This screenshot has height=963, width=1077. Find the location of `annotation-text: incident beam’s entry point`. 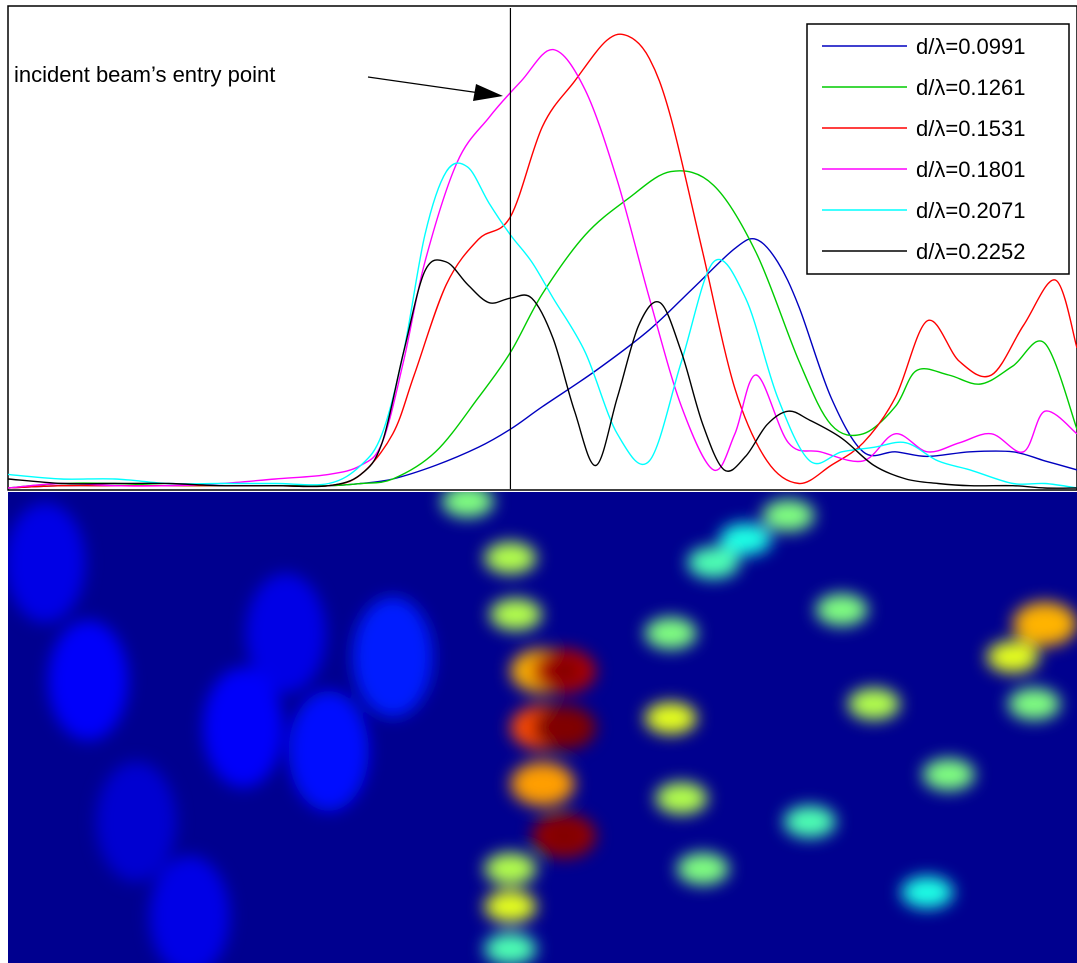

annotation-text: incident beam’s entry point is located at coordinates (144, 74).